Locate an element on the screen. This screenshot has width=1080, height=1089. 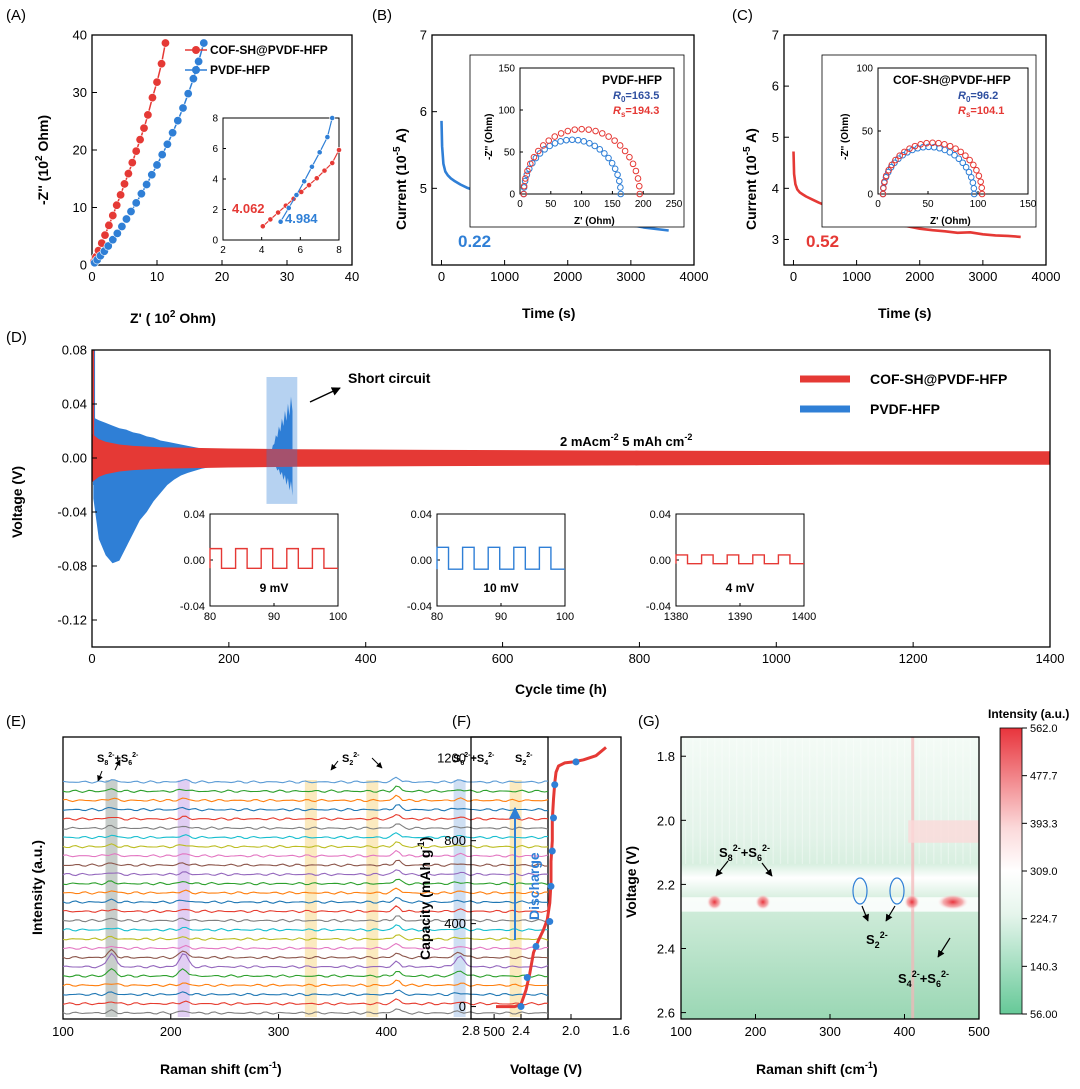
colorbar-title: Intensity (a.u.) is located at coordinates (1028, 714).